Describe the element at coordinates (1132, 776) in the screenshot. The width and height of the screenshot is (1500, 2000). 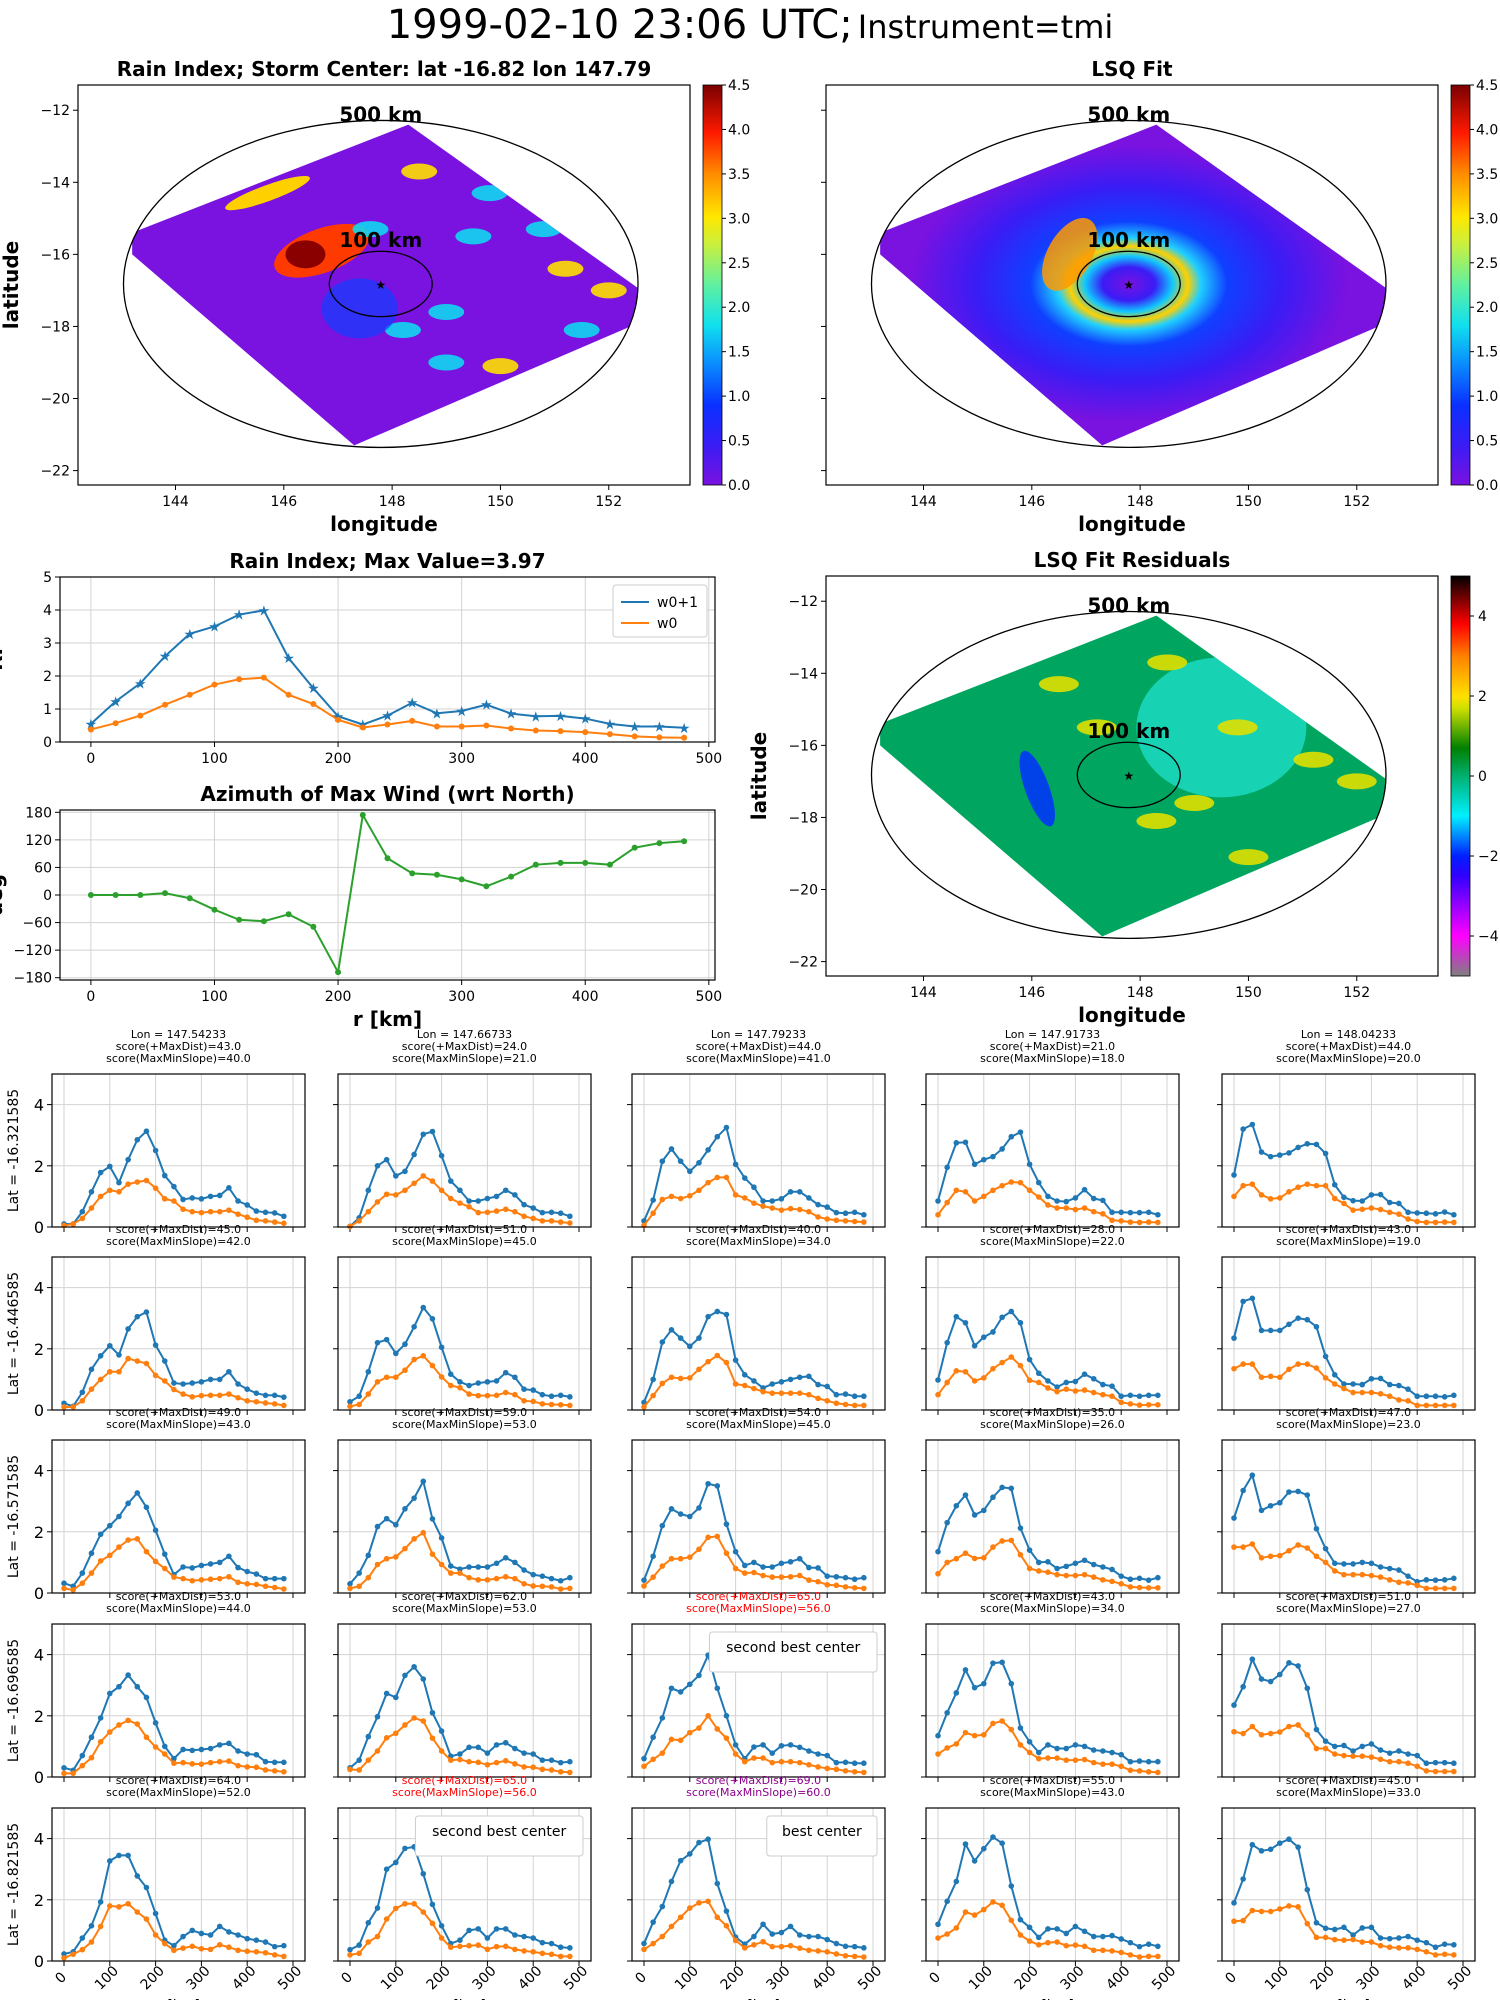
I see `map-axes-frame` at that location.